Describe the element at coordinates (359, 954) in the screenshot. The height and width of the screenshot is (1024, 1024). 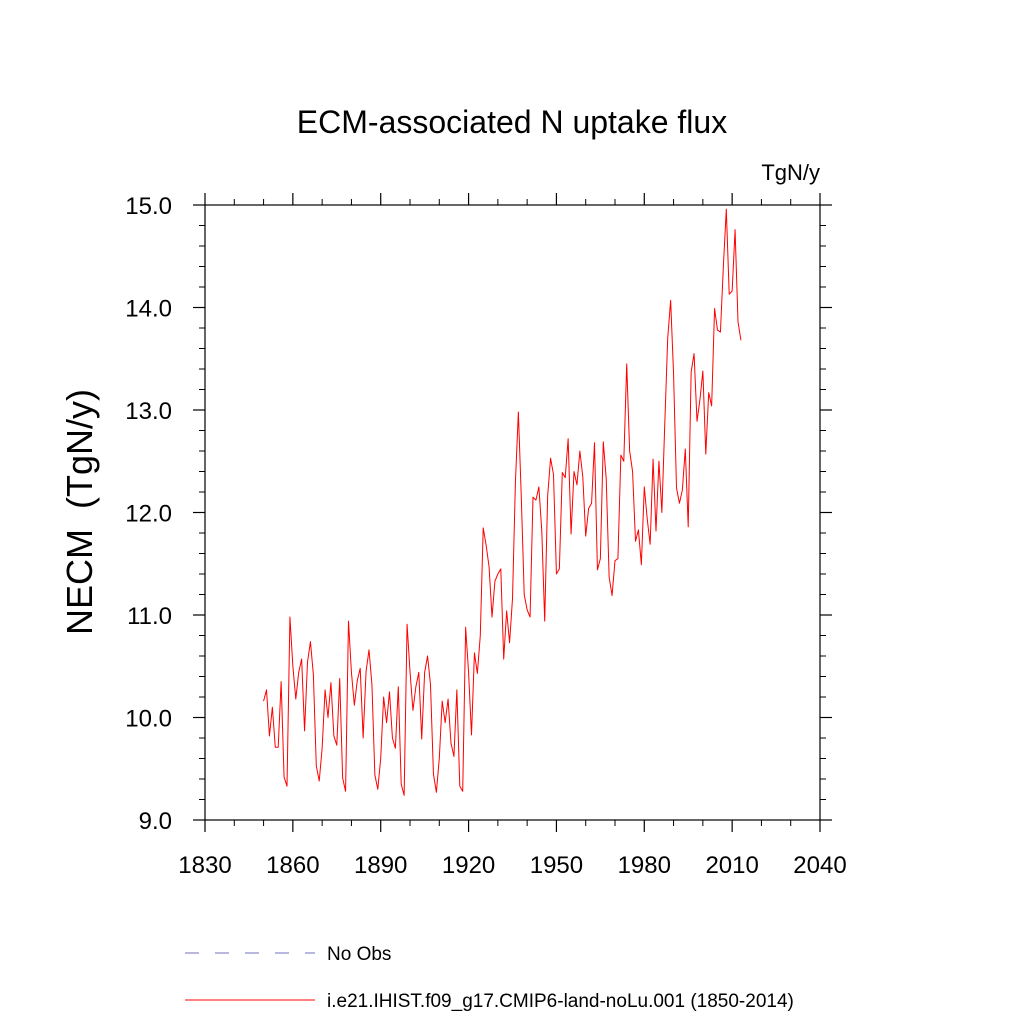
I see `legend-label-no-obs: No Obs` at that location.